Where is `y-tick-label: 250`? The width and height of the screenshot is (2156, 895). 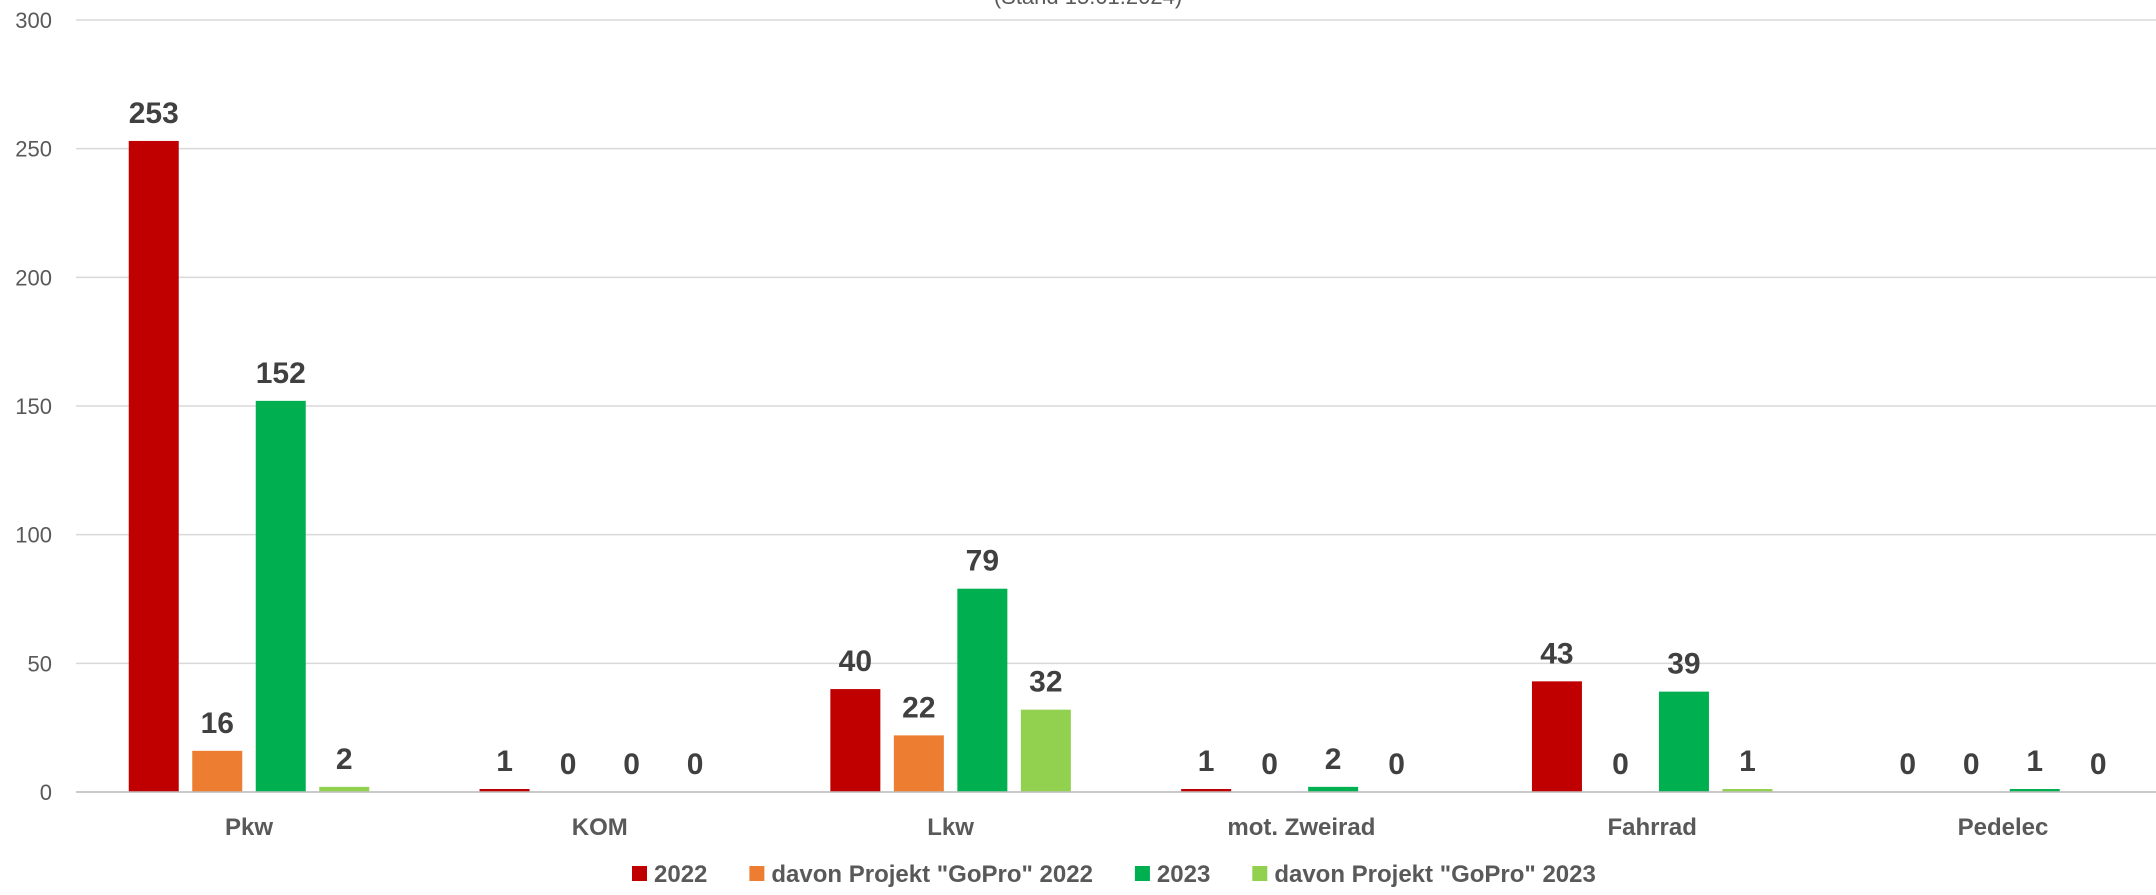
y-tick-label: 250 is located at coordinates (33, 149).